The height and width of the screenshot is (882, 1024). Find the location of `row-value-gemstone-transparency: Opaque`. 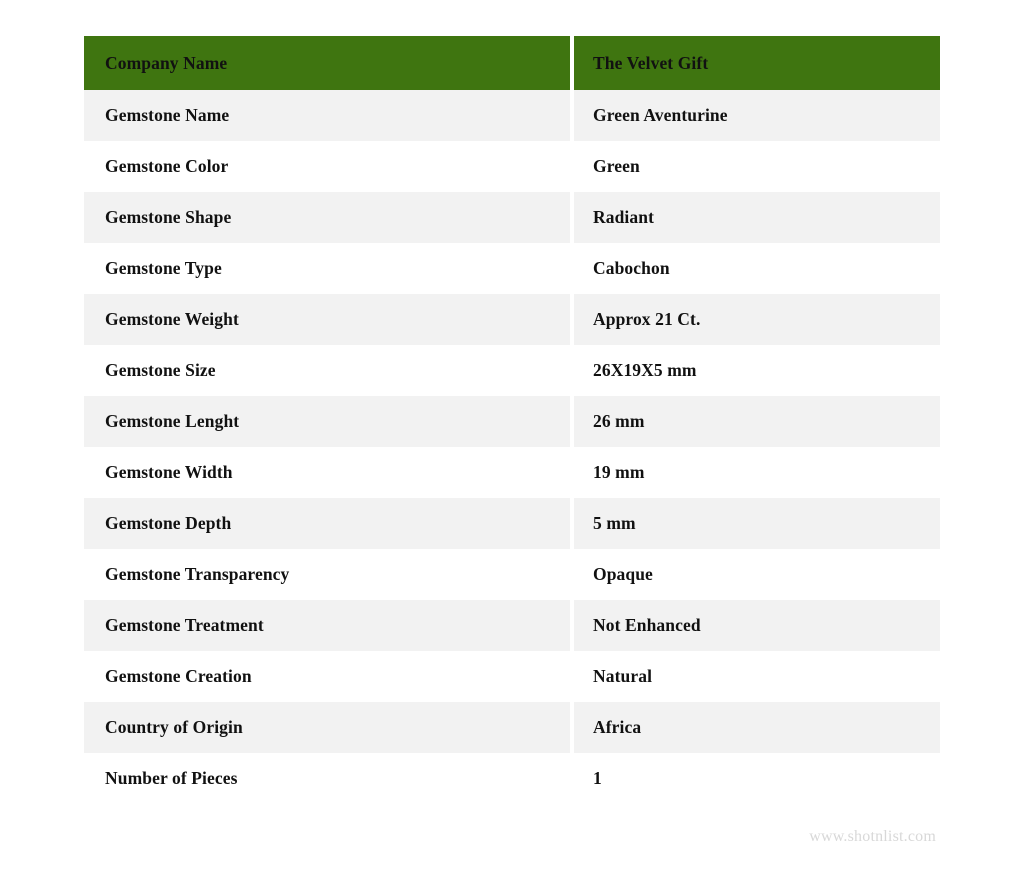

row-value-gemstone-transparency: Opaque is located at coordinates (757, 574).